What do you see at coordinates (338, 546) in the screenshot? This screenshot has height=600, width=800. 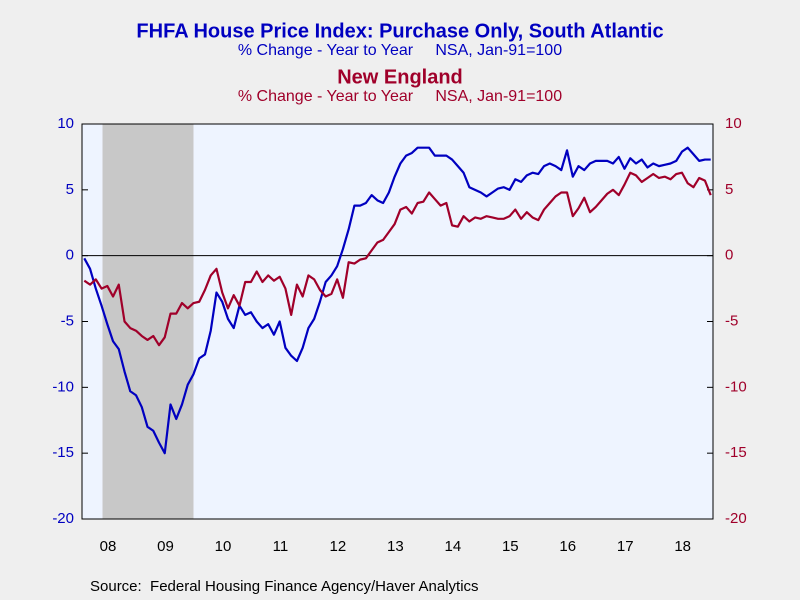 I see `x-tick-label: 12` at bounding box center [338, 546].